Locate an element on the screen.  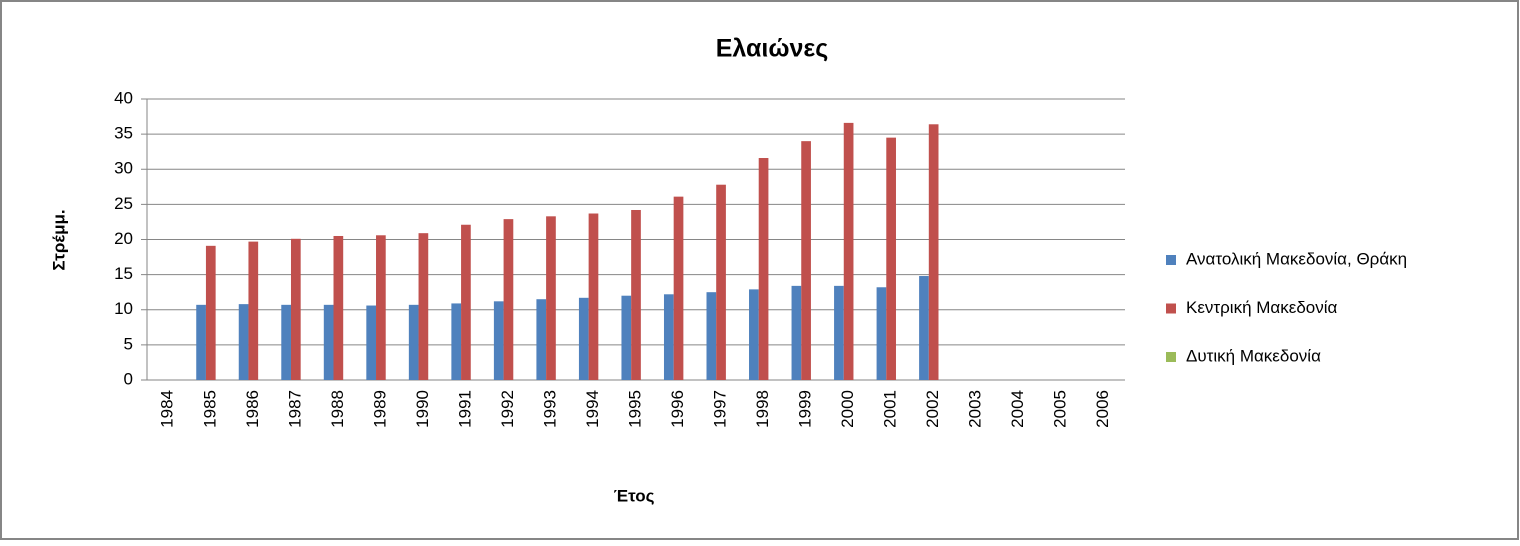
x-tick-label: 1986 is located at coordinates (252, 409).